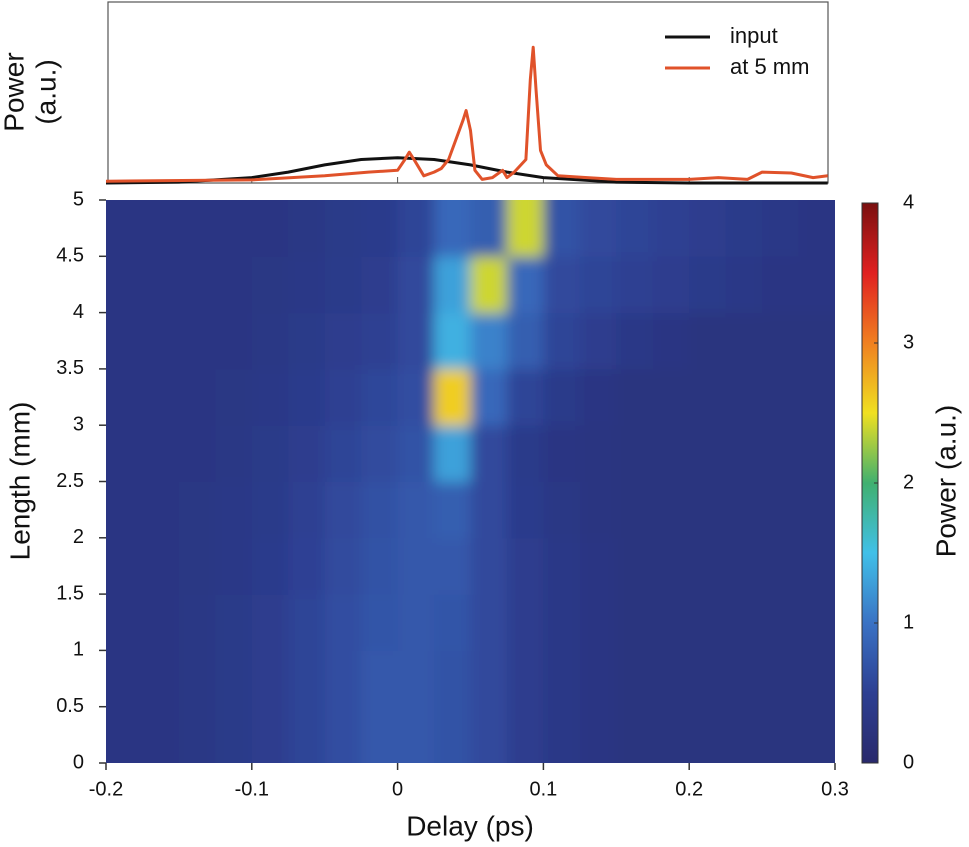 This screenshot has height=847, width=969. Describe the element at coordinates (908, 202) in the screenshot. I see `colorbar-tick-label: 4` at that location.